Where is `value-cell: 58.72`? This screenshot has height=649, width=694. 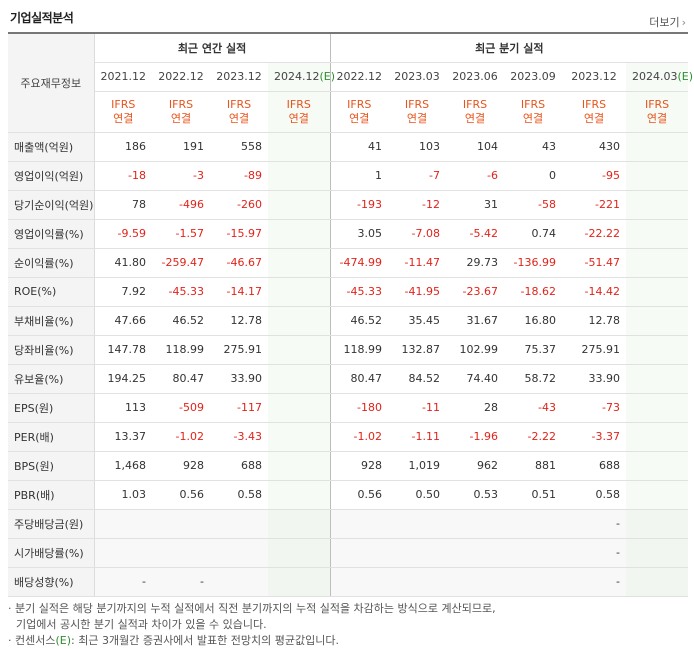
value-cell: 58.72 is located at coordinates (533, 379).